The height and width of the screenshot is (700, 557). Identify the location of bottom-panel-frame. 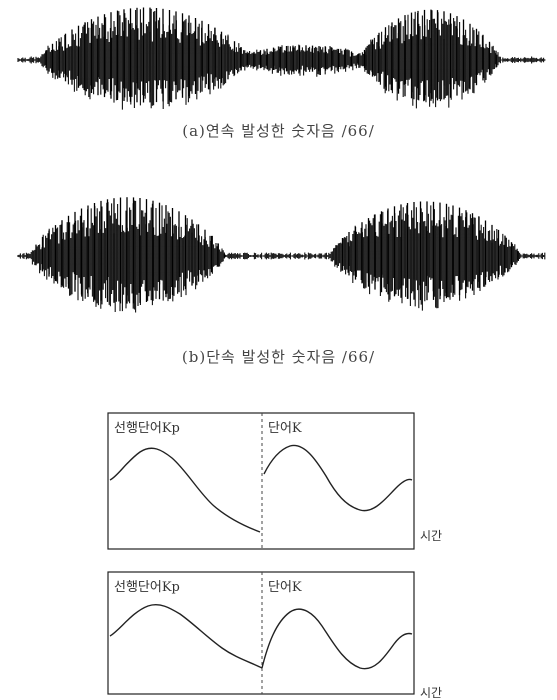
(261, 633).